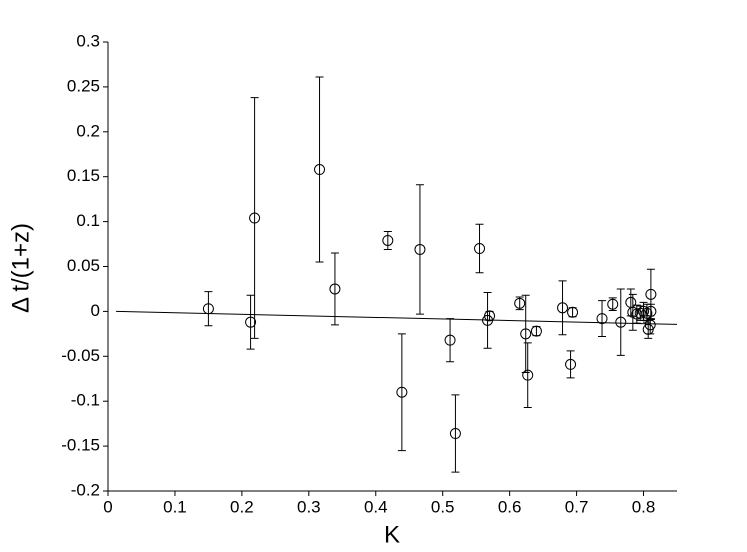 This screenshot has width=747, height=552. What do you see at coordinates (577, 506) in the screenshot?
I see `x-tick-label: 0.7` at bounding box center [577, 506].